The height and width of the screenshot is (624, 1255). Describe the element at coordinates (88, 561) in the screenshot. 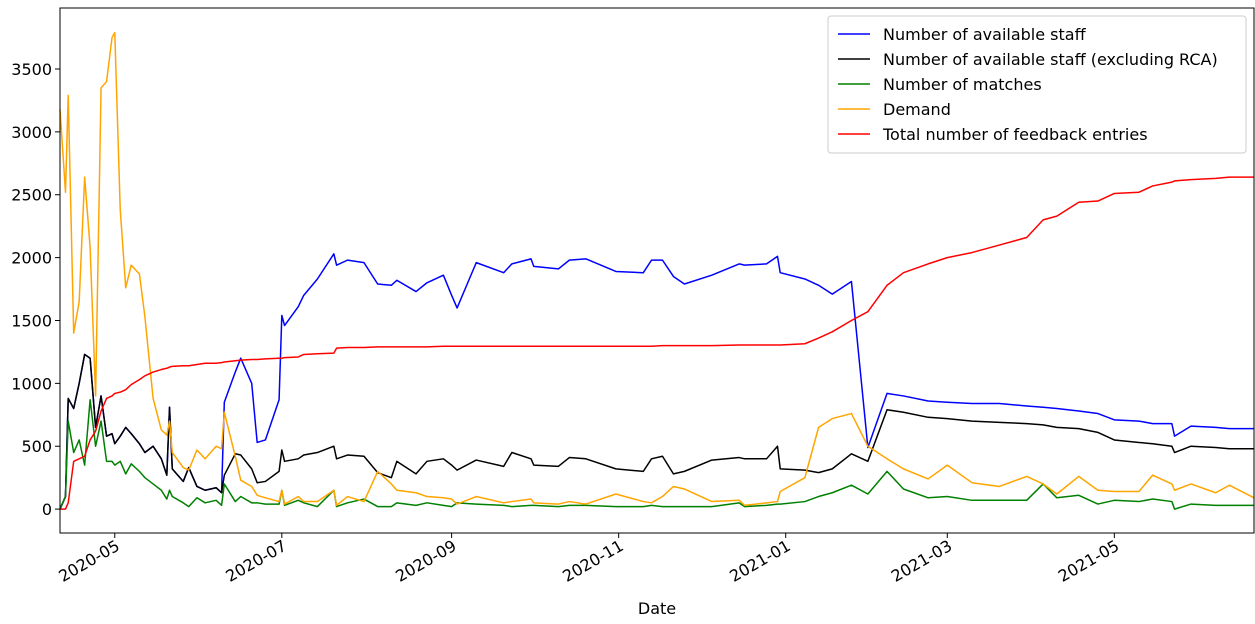

I see `x-tick-label: 2020-05` at that location.